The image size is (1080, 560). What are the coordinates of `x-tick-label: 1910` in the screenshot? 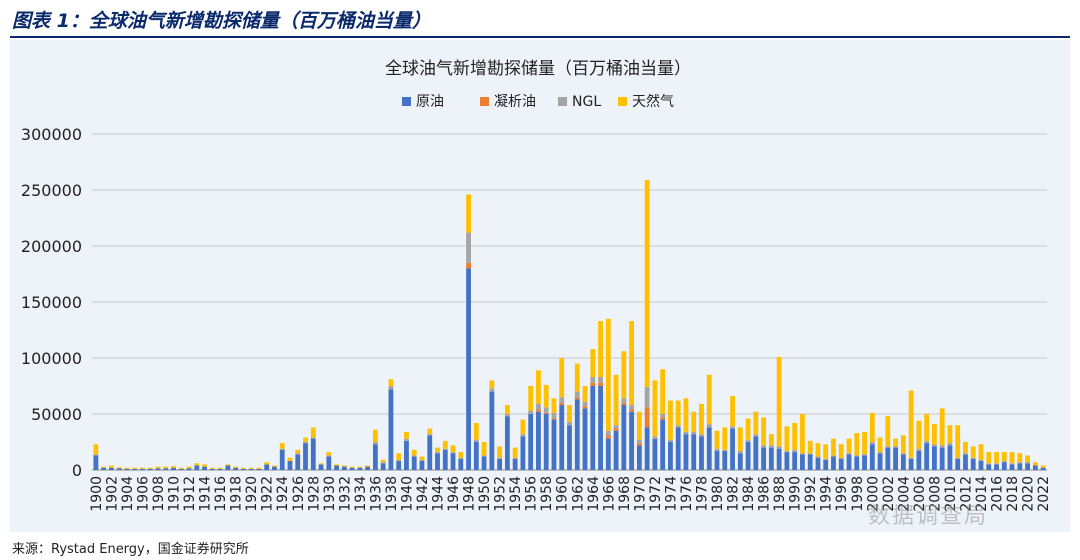 It's located at (175, 494).